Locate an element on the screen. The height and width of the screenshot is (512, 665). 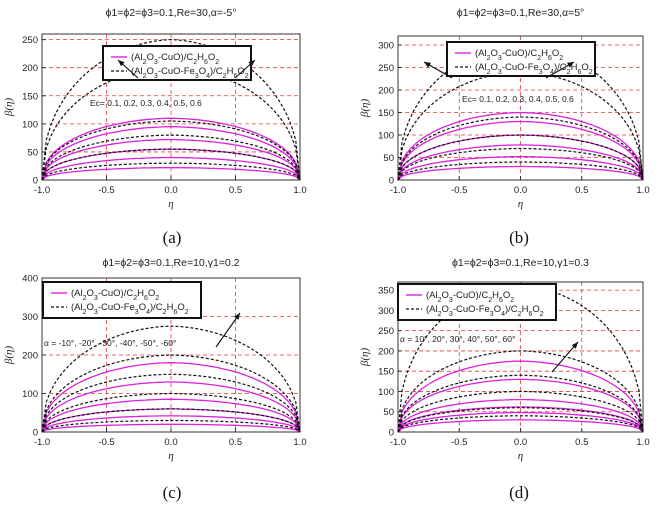
panel-title: ϕ1=ϕ2=ϕ3=0.1,Re=10,γ1=0.2 is located at coordinates (170, 263).